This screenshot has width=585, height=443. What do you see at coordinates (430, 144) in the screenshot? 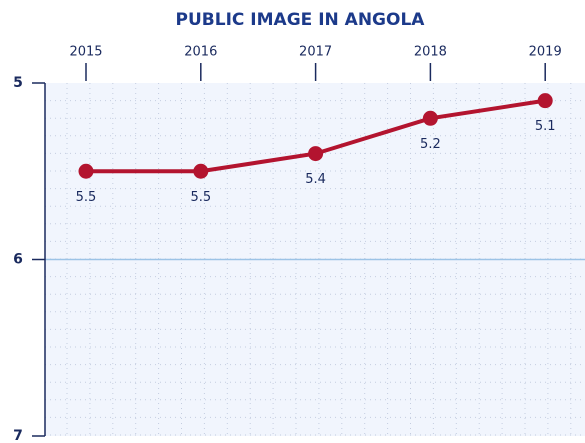
I see `data-label: 5.2` at bounding box center [430, 144].